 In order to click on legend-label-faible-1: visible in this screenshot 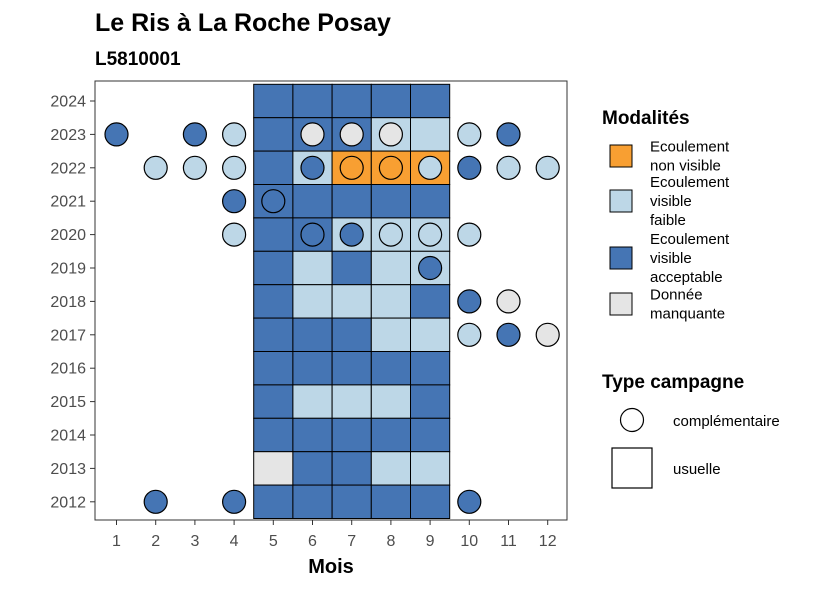, I will do `click(671, 201)`.